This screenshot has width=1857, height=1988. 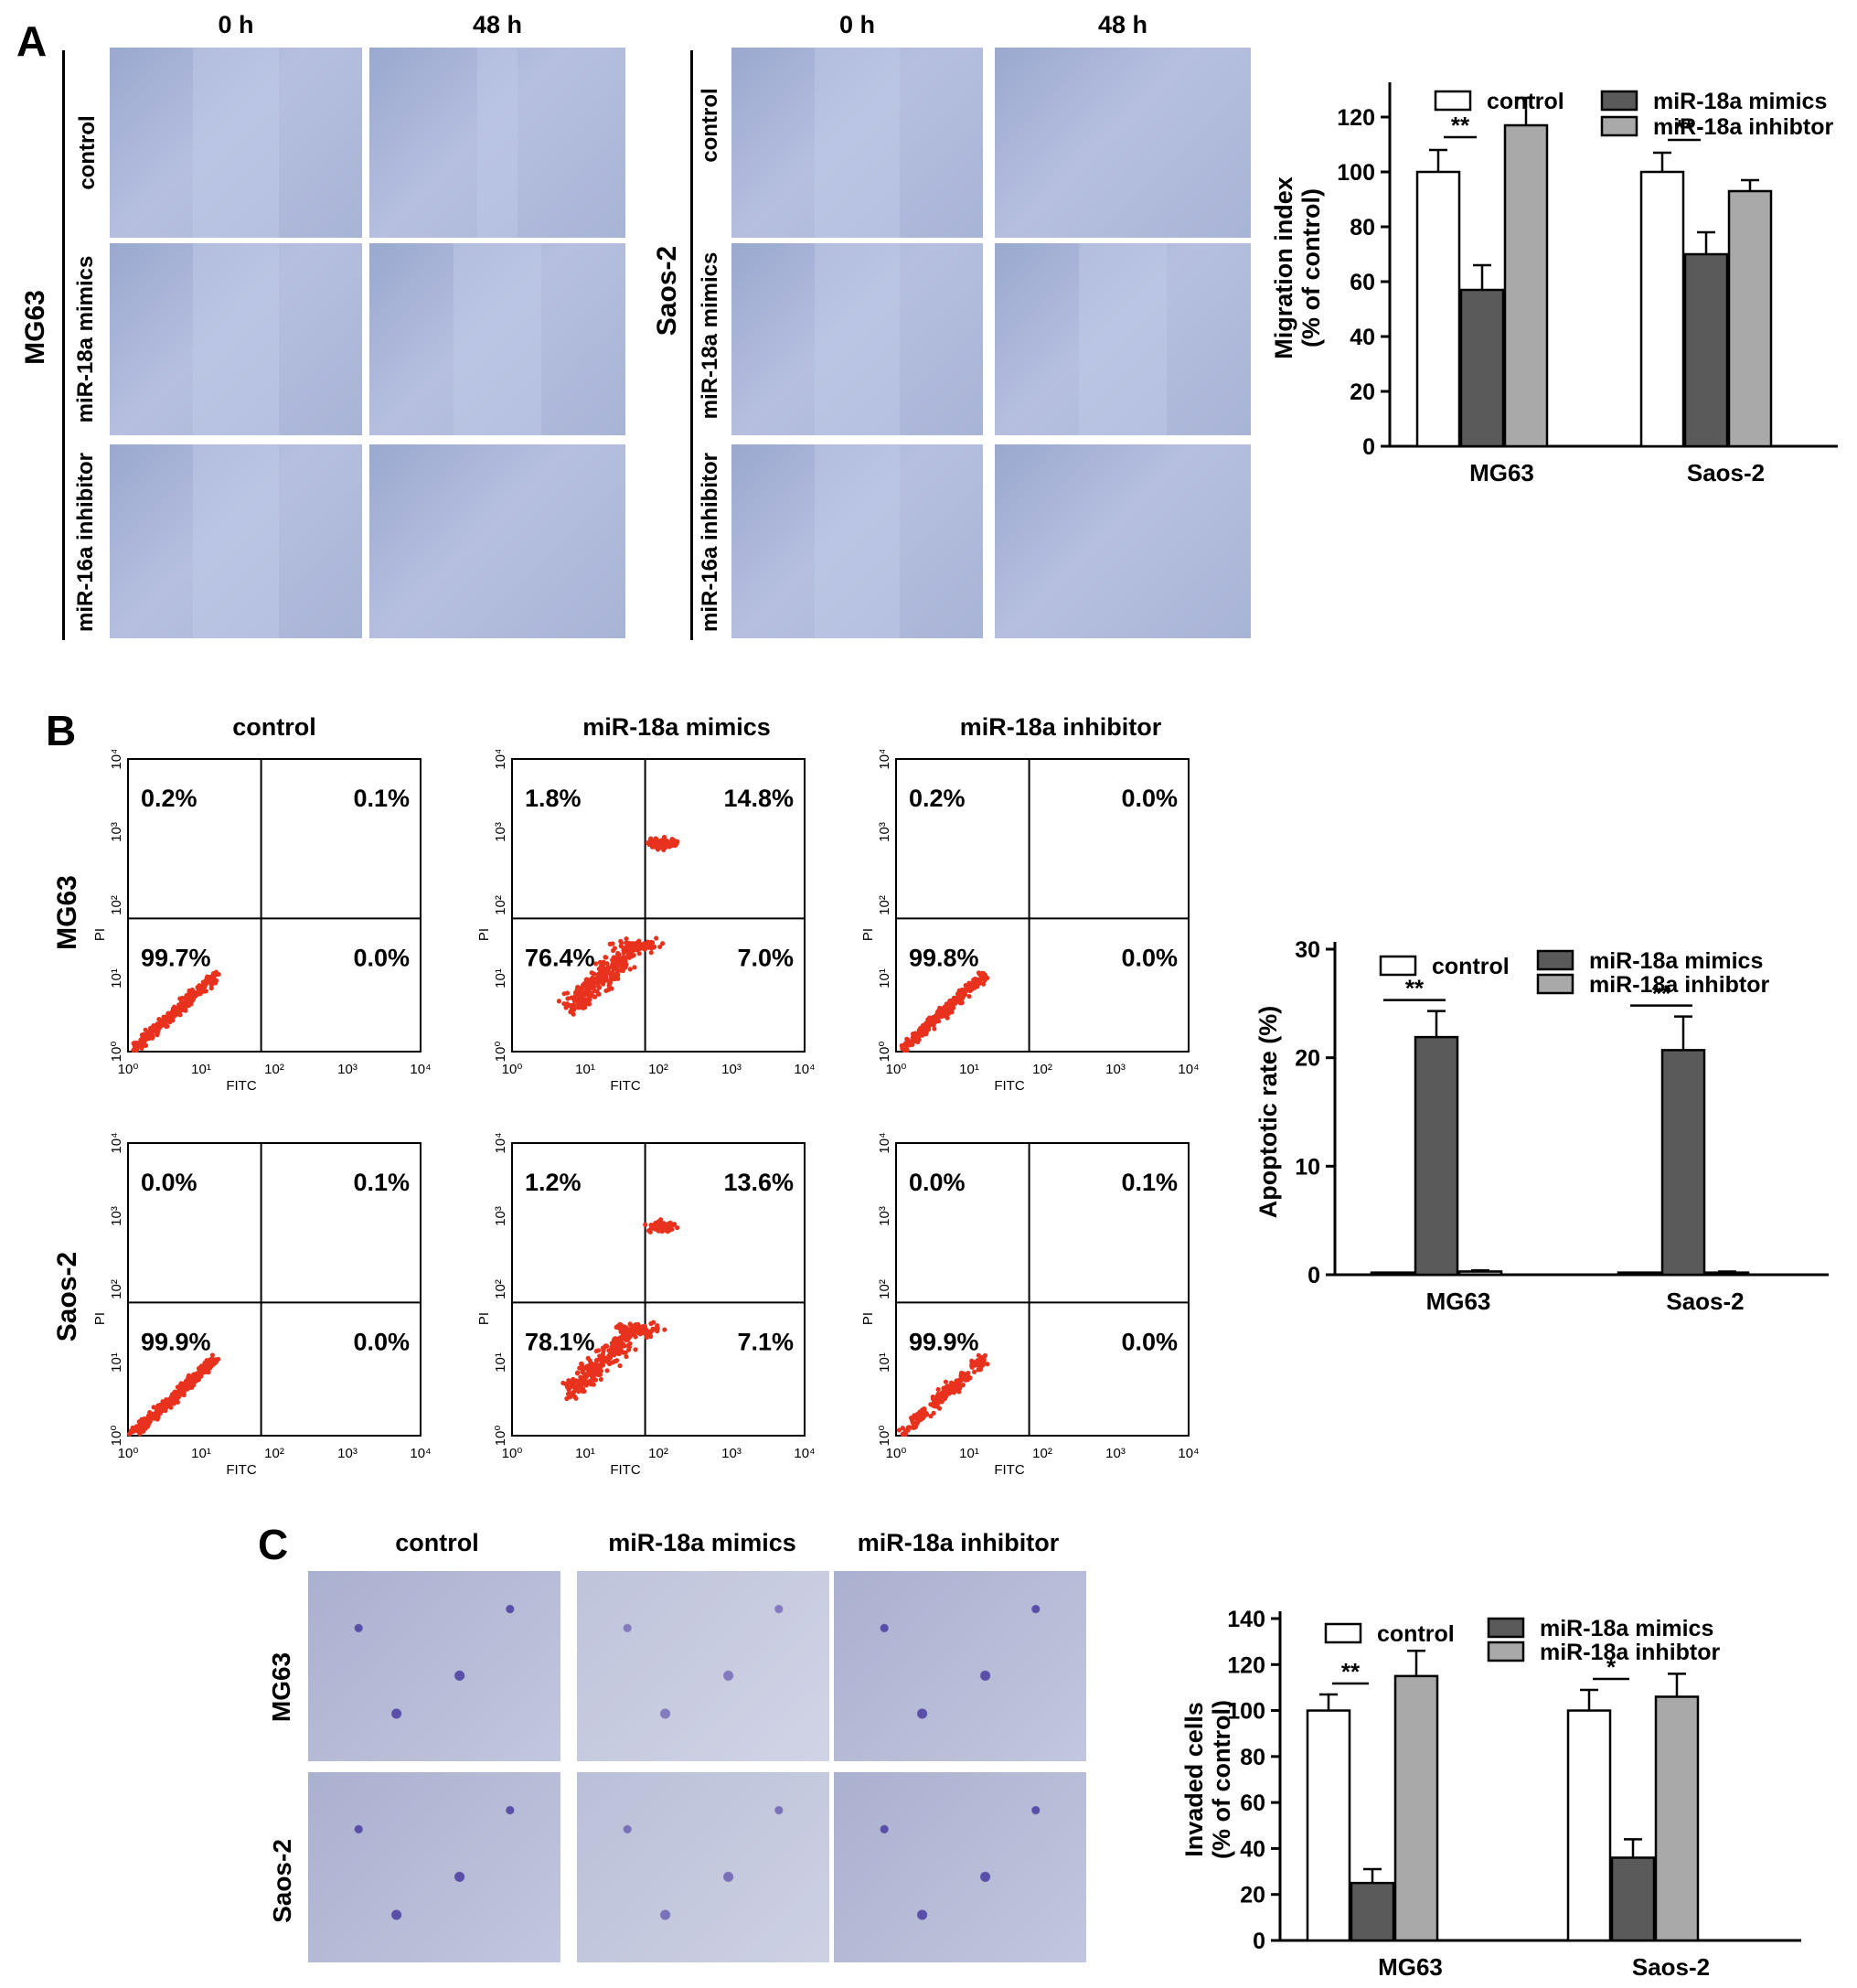 What do you see at coordinates (758, 1182) in the screenshot?
I see `quadrant-label-ur: 13.6%` at bounding box center [758, 1182].